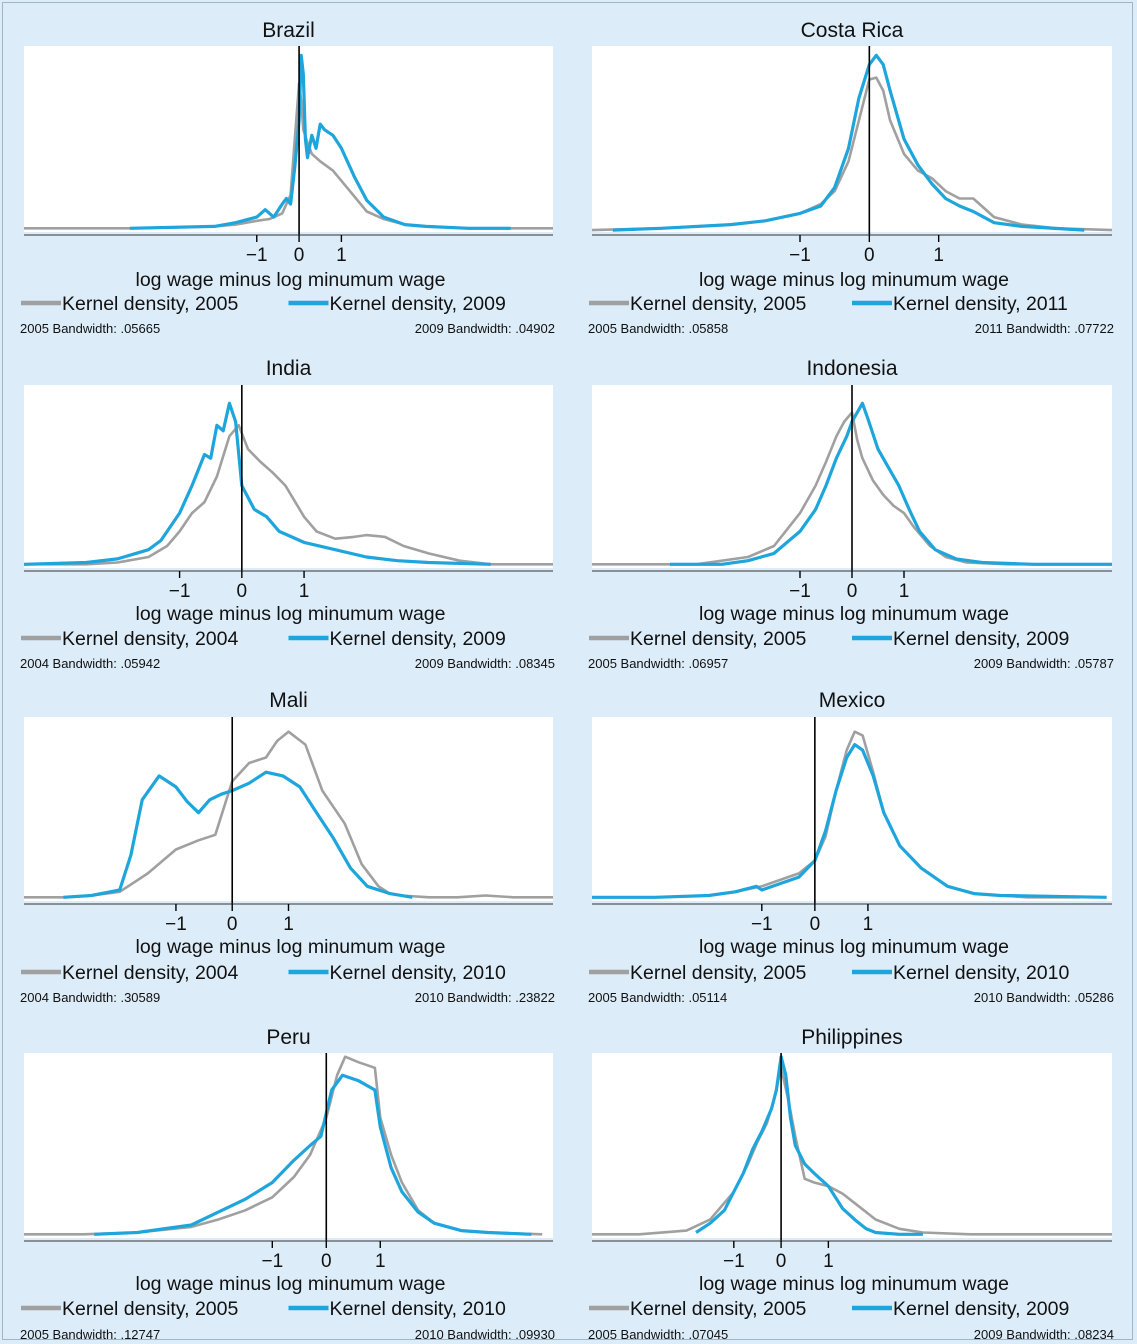  I want to click on chart-title: Costa Rica, so click(852, 30).